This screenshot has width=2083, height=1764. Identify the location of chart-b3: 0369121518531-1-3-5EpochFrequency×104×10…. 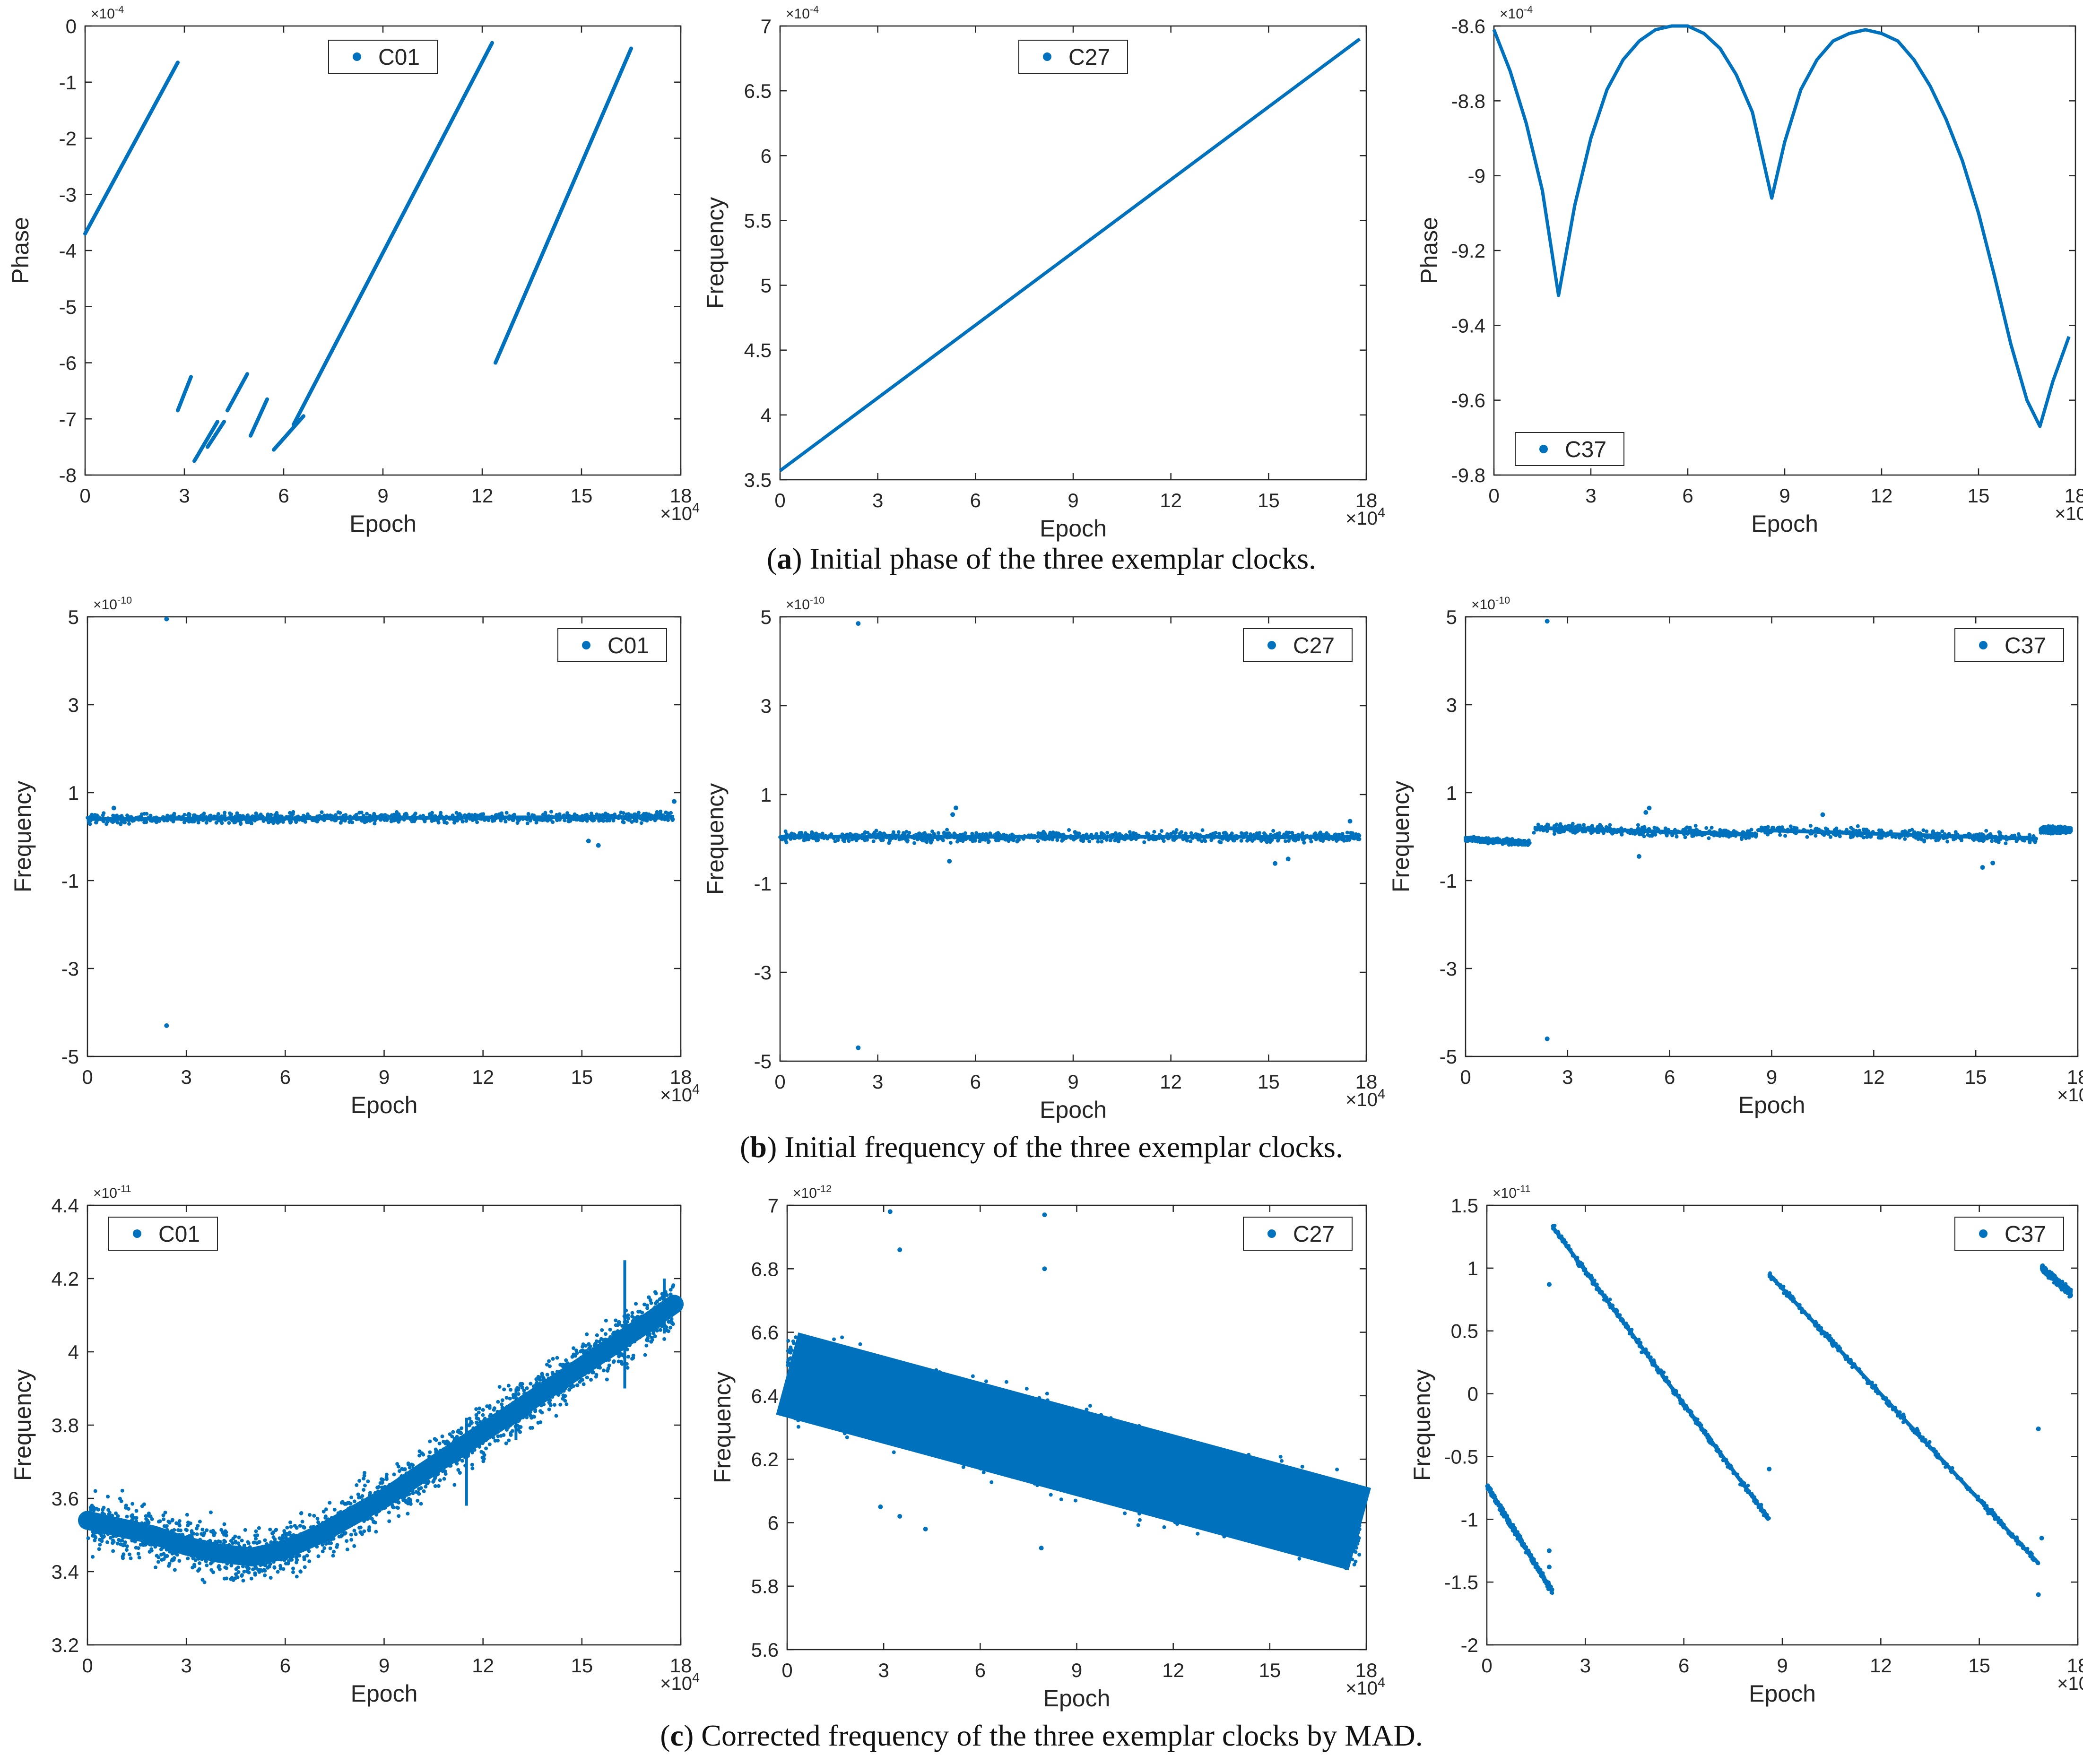
(1735, 856).